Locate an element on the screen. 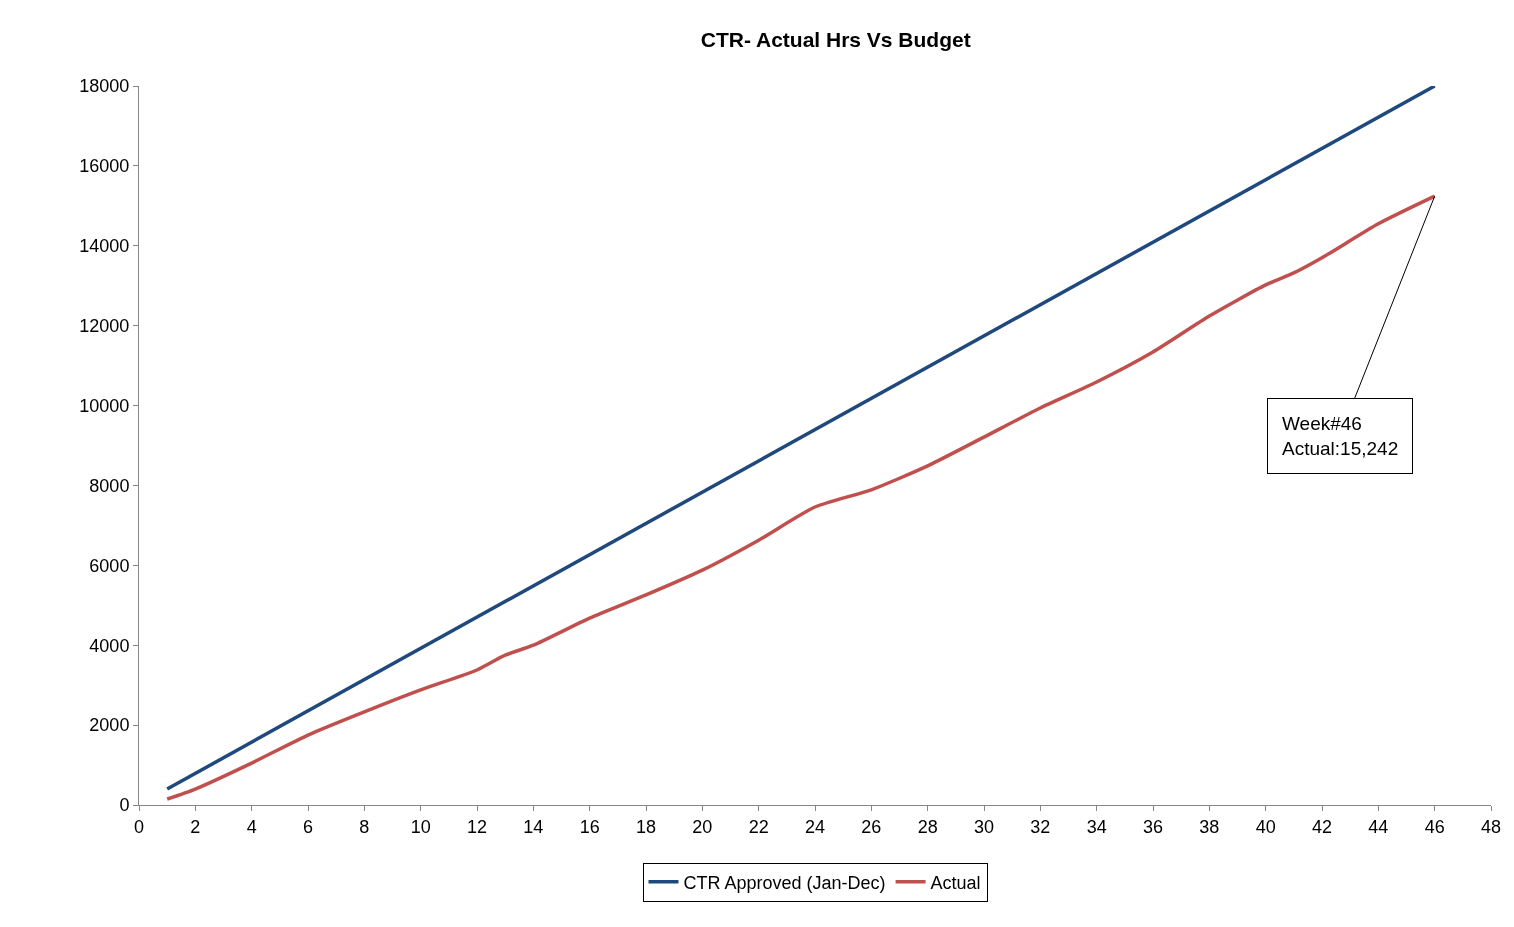 The image size is (1514, 927). x-tick-label: 14 is located at coordinates (533, 826).